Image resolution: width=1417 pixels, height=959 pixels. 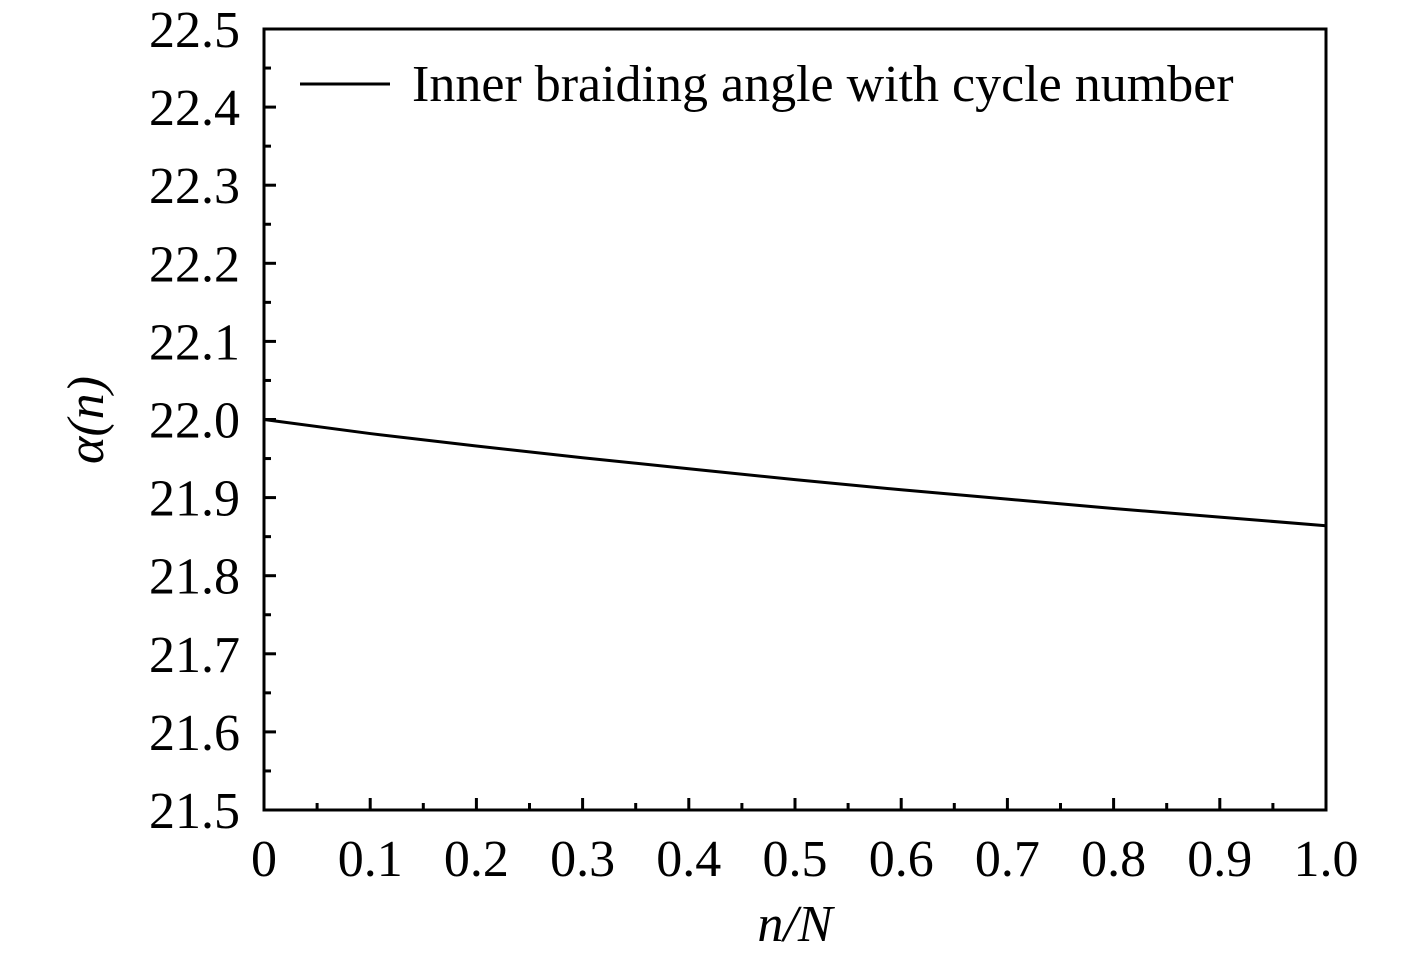 What do you see at coordinates (796, 924) in the screenshot?
I see `x-axis-title: n/N` at bounding box center [796, 924].